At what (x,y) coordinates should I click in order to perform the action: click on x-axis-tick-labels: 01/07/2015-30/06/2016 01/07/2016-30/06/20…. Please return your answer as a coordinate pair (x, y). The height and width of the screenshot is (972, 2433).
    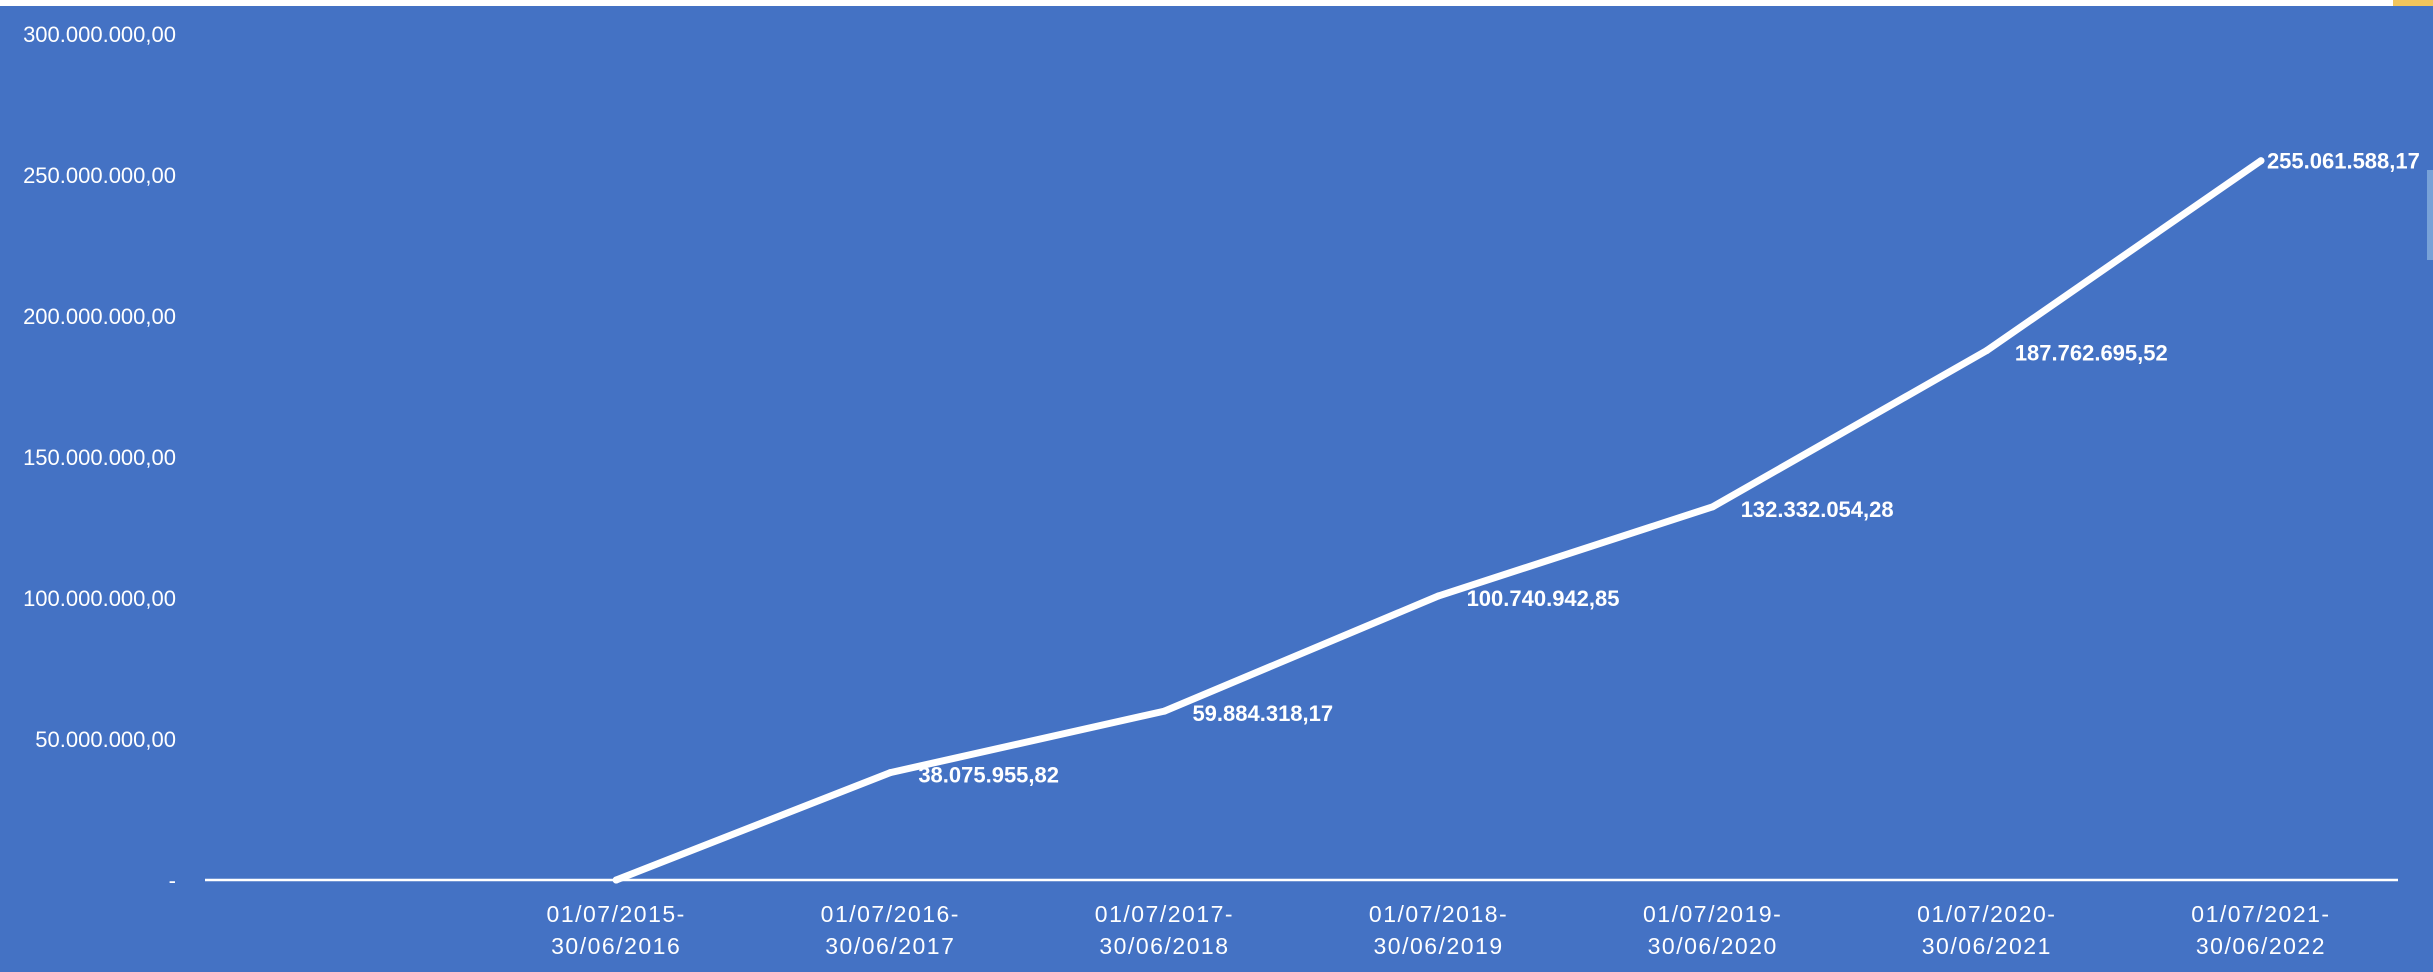
    Looking at the image, I should click on (1438, 930).